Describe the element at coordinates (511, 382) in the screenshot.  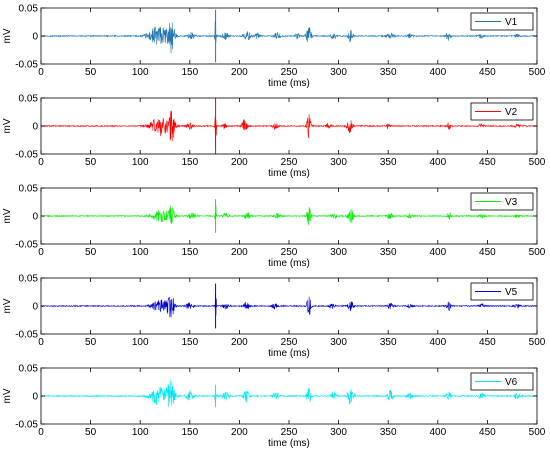
I see `legend-label: V6` at that location.